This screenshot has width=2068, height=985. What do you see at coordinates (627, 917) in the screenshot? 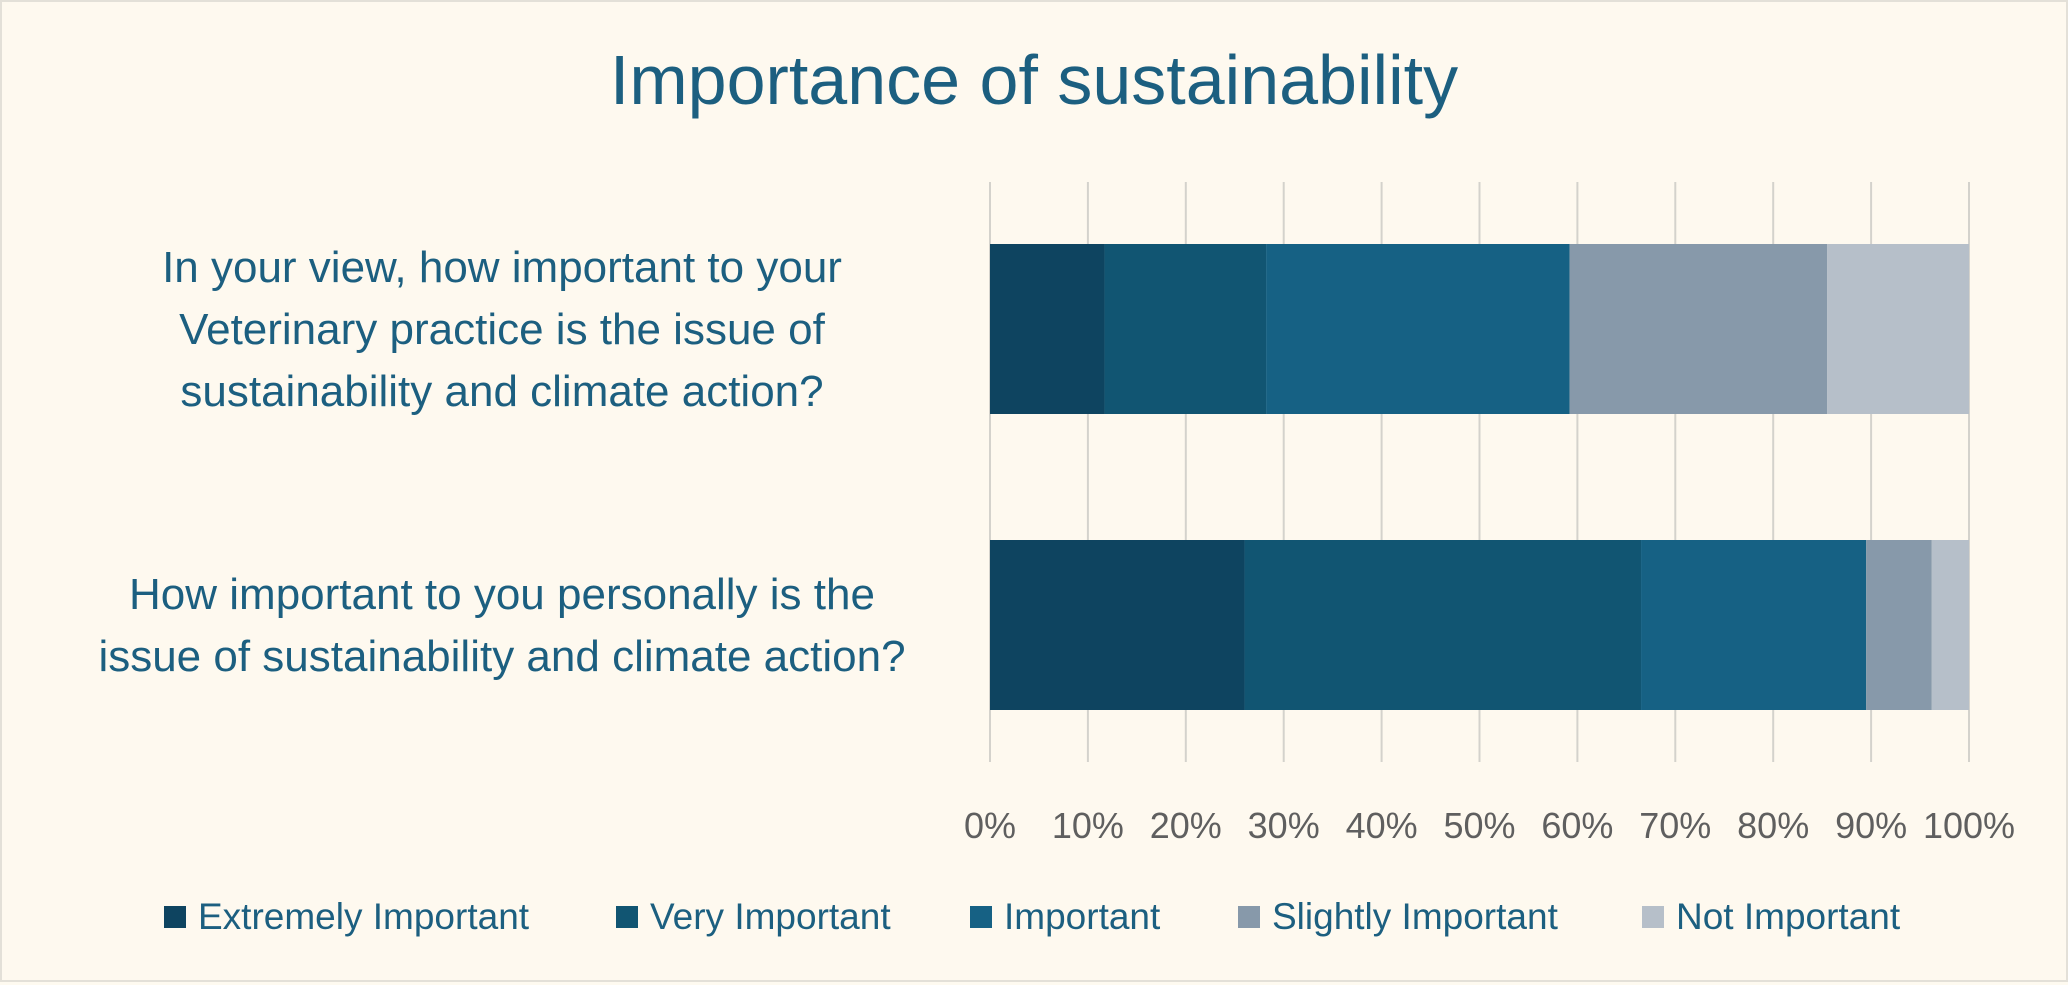
I see `legend-swatch-very-important` at bounding box center [627, 917].